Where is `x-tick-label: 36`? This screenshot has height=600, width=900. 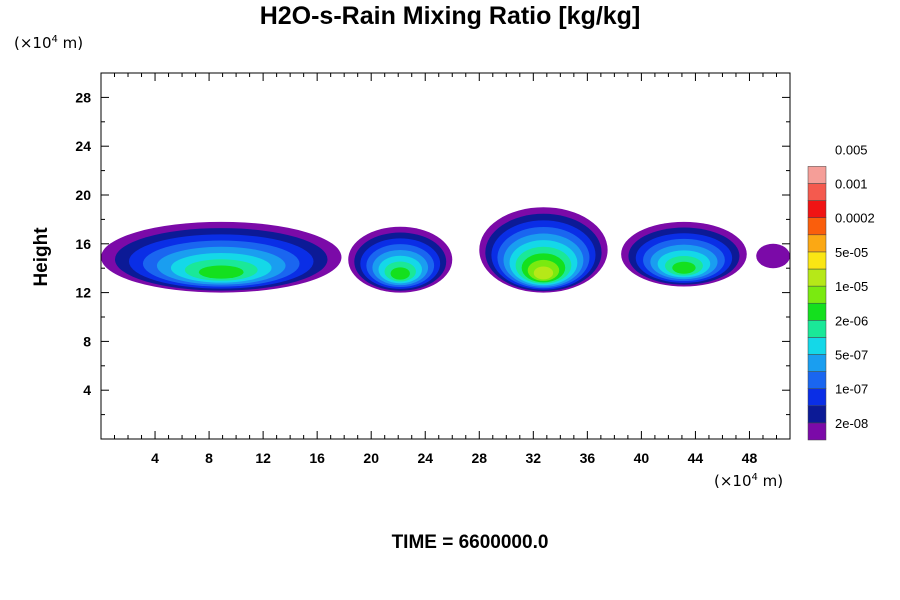
x-tick-label: 36 is located at coordinates (588, 458).